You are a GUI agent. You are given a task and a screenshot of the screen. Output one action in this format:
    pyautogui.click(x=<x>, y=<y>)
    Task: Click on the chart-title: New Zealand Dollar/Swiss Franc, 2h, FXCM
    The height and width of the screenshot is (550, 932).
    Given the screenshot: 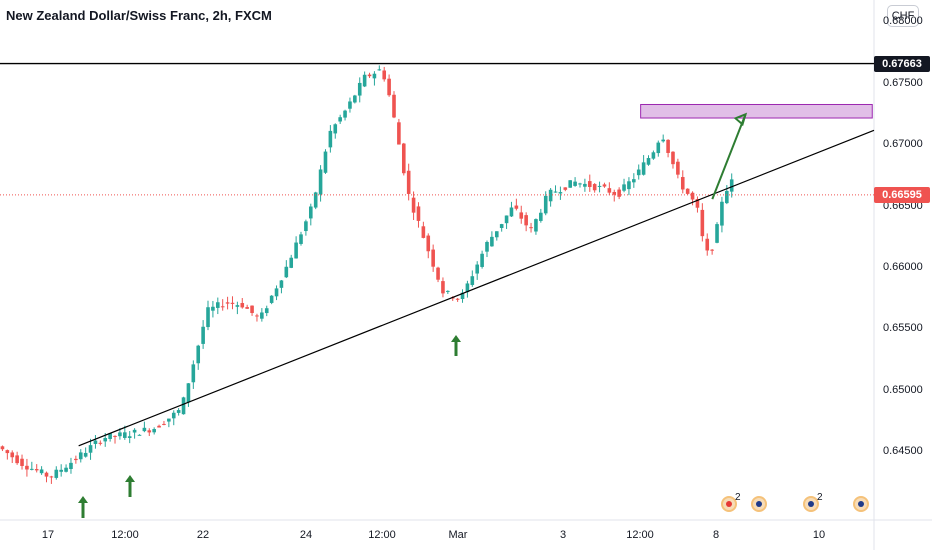 What is the action you would take?
    pyautogui.click(x=139, y=15)
    